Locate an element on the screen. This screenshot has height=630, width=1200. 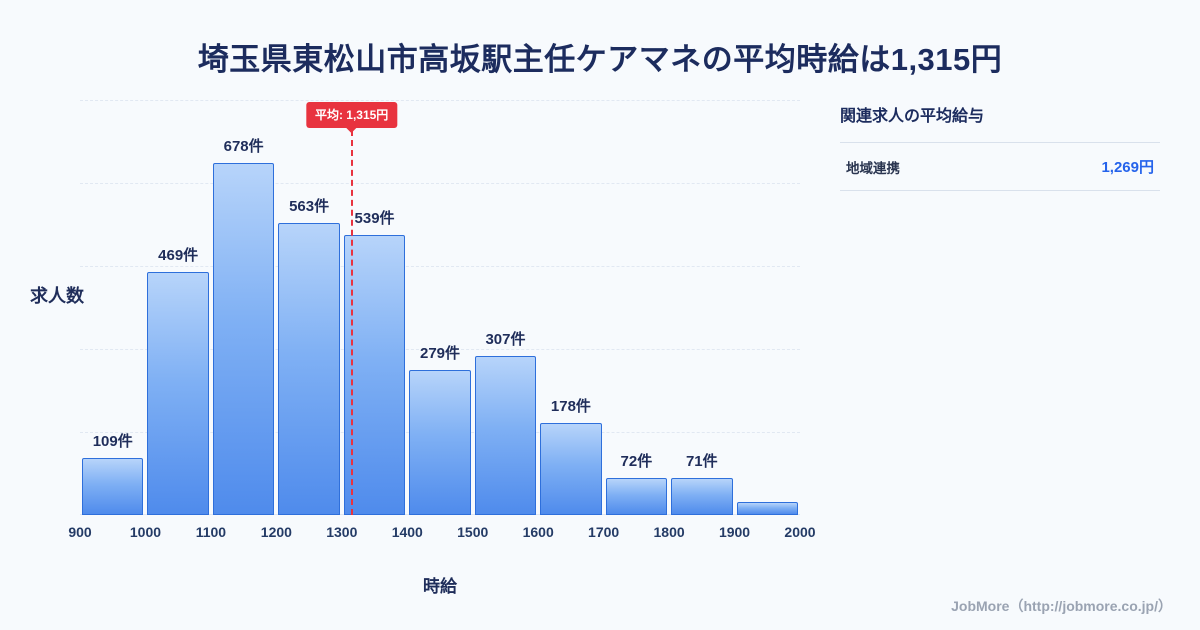
bar-value-label: 678件 is located at coordinates (243, 147).